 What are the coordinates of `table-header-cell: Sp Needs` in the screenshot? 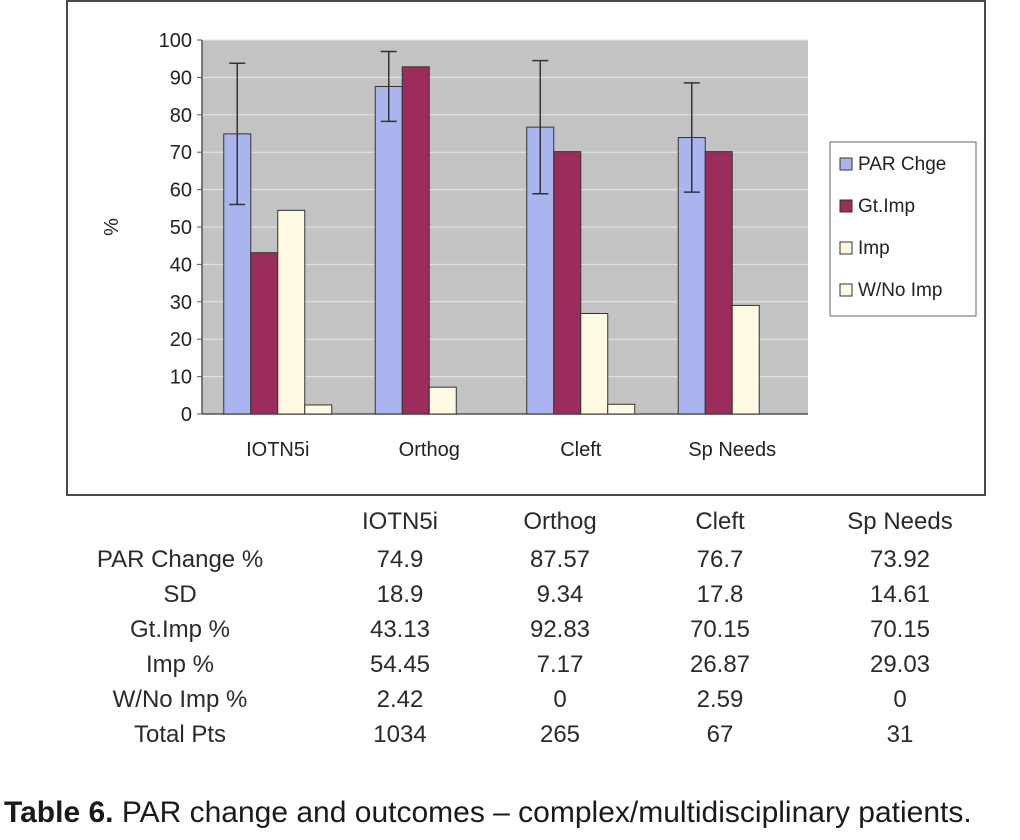 It's located at (900, 521).